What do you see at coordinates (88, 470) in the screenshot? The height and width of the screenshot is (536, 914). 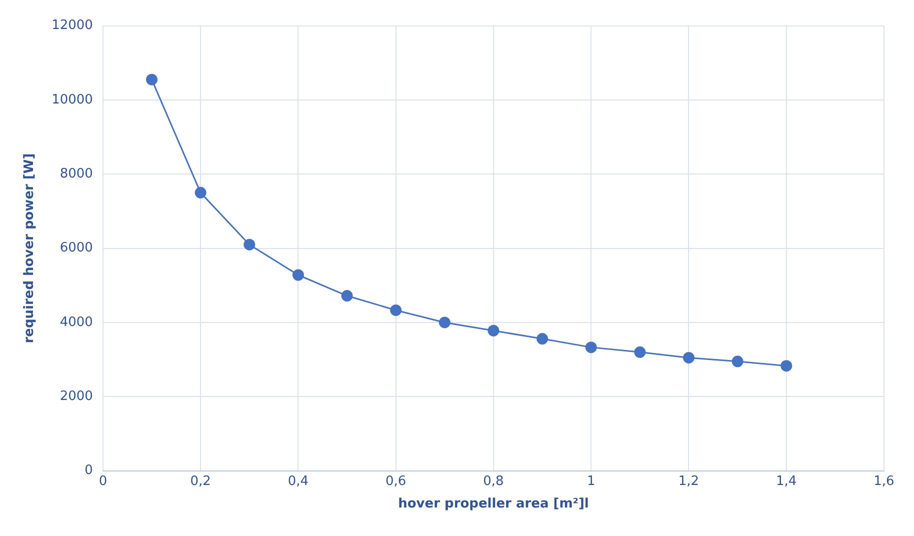 I see `y-tick-label: 0` at bounding box center [88, 470].